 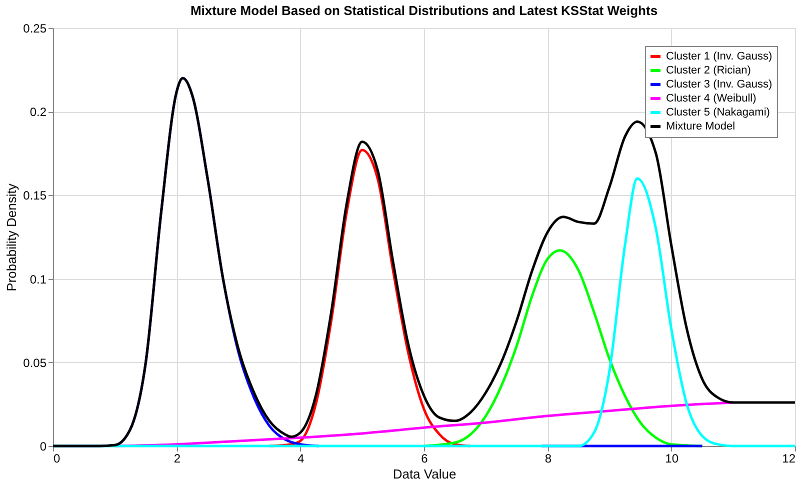 I want to click on y-axis-title: Probability Density, so click(x=12, y=237).